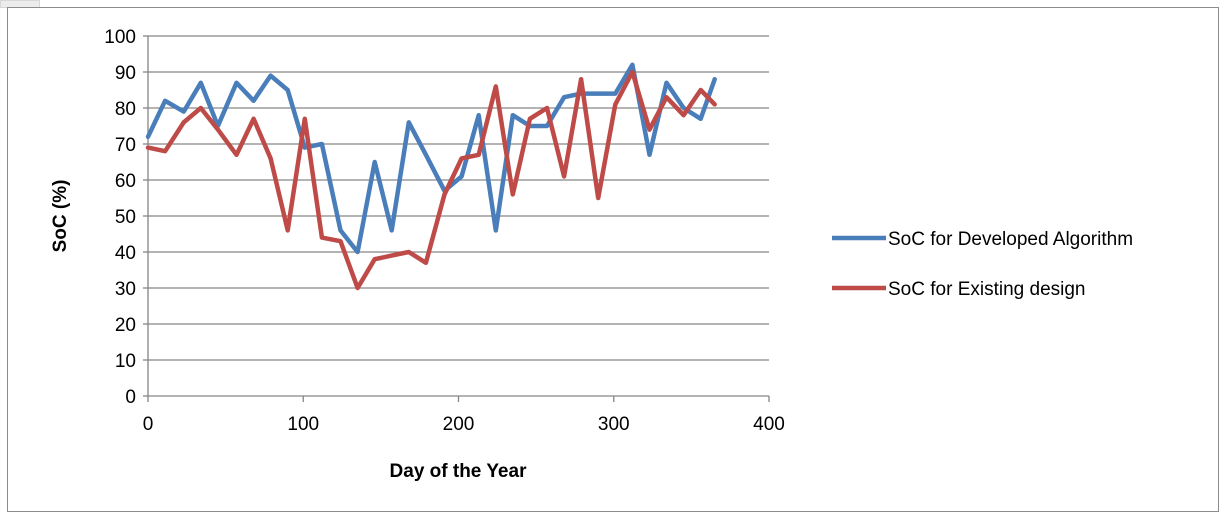 This screenshot has width=1223, height=516. I want to click on y-tick-label: 80, so click(125, 109).